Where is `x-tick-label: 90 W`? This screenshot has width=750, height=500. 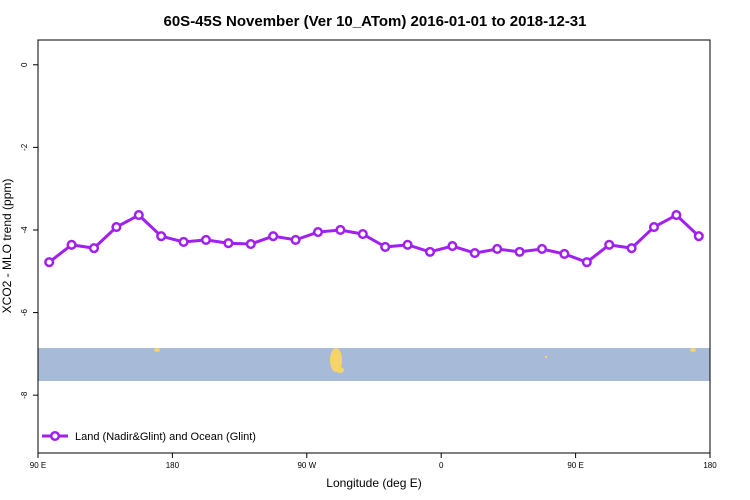 x-tick-label: 90 W is located at coordinates (306, 465).